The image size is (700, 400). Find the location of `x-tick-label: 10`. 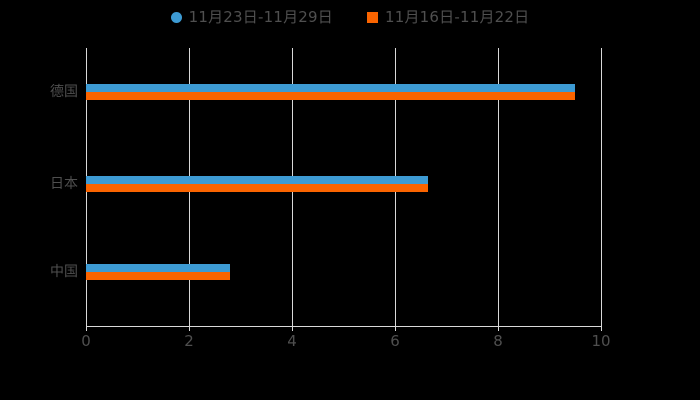

x-tick-label: 10 is located at coordinates (601, 341).